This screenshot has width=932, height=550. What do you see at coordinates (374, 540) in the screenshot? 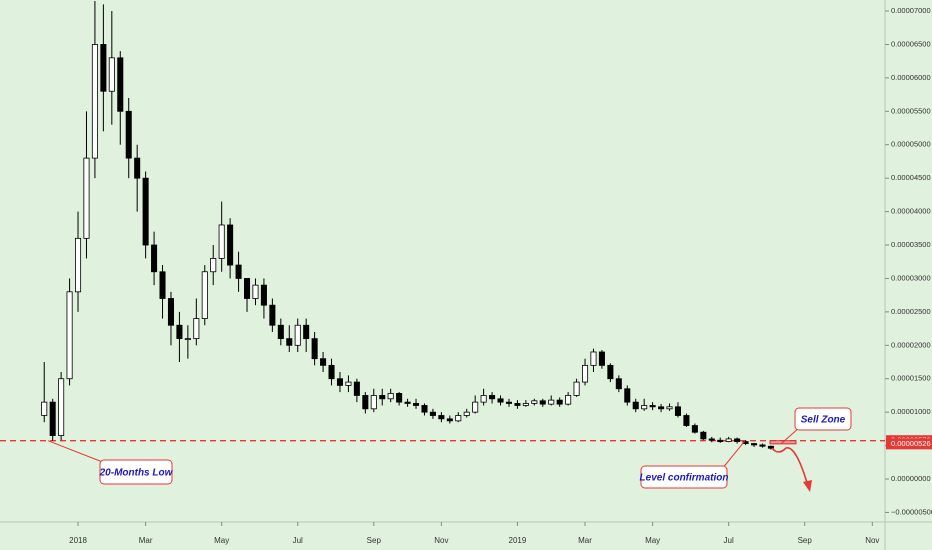
I see `x-tick-label: Sep` at bounding box center [374, 540].